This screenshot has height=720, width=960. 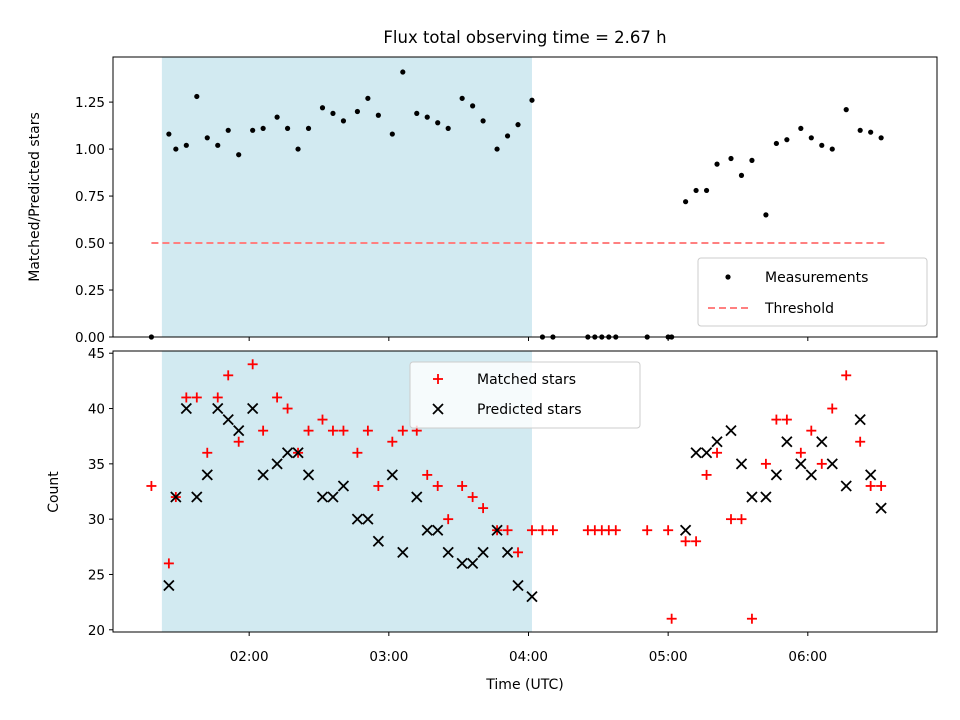 I want to click on top-y-axis-label: Matched/Predicted stars, so click(x=35, y=197).